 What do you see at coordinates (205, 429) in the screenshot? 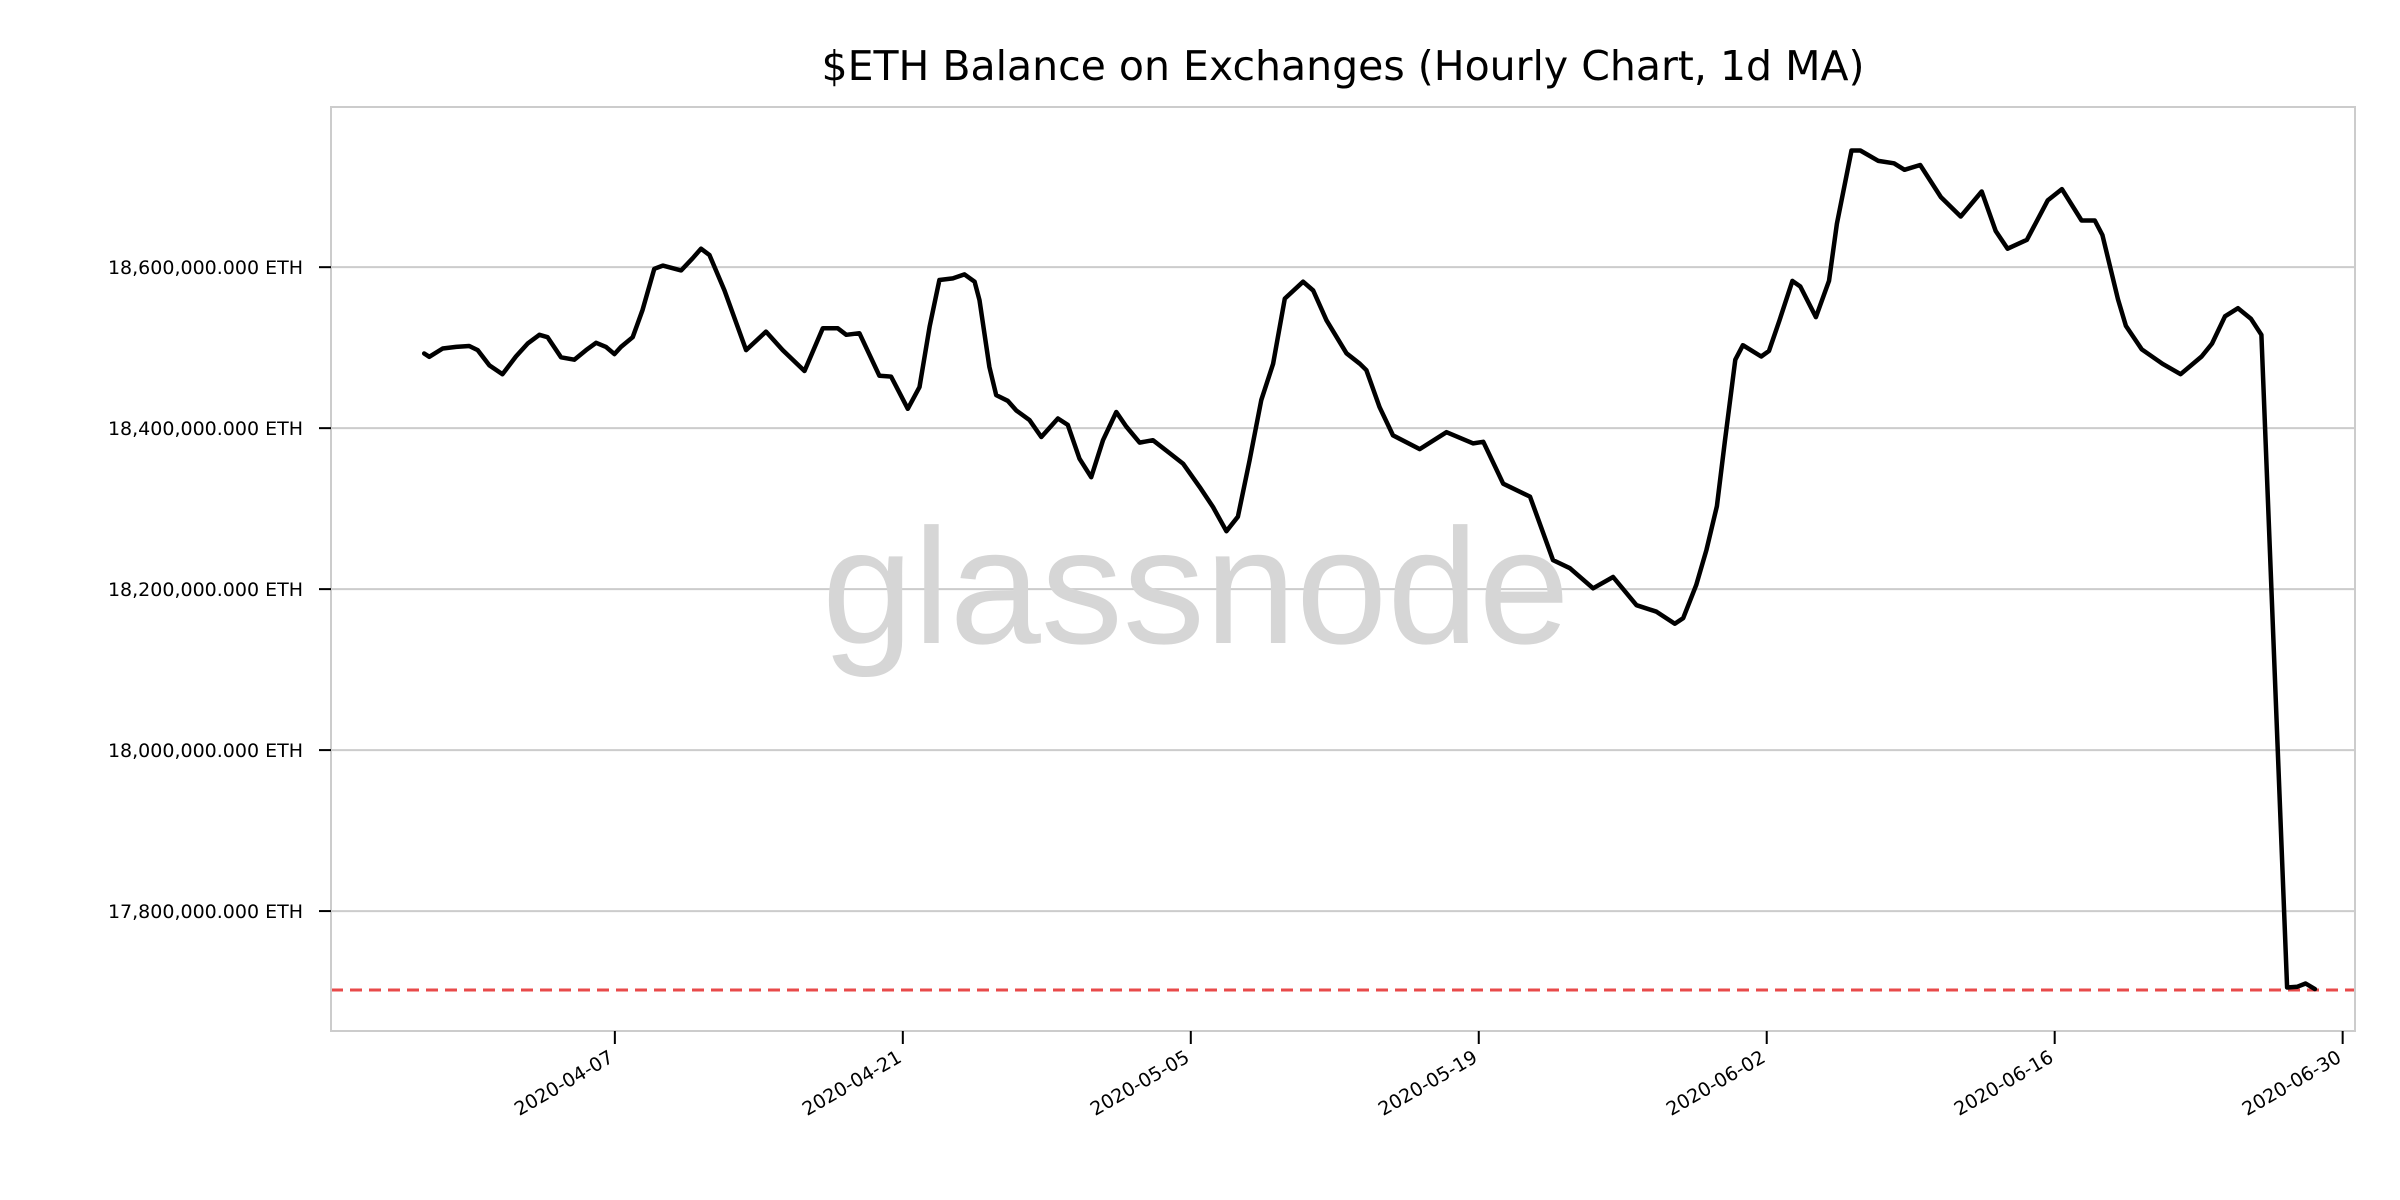
I see `y-tick-label: 18,400,000.000 ETH` at bounding box center [205, 429].